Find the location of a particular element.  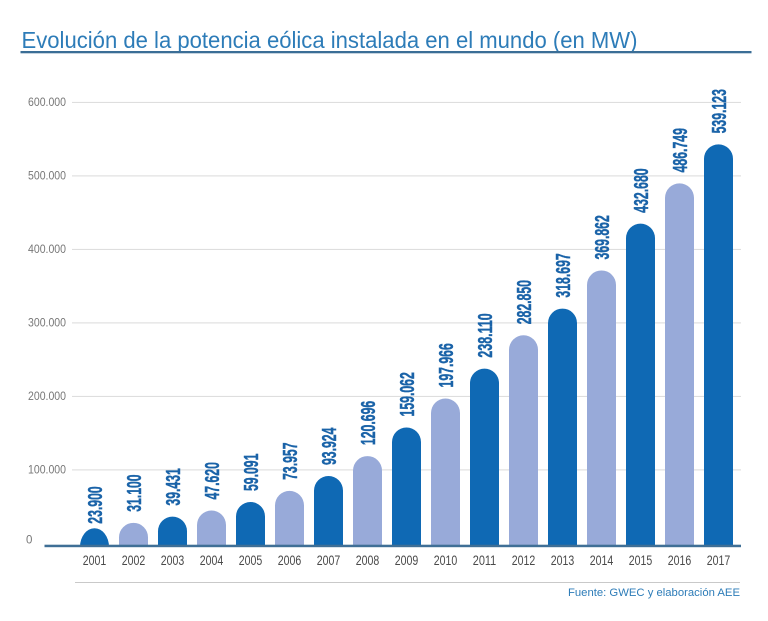

svg-text: 2010 is located at coordinates (446, 560).